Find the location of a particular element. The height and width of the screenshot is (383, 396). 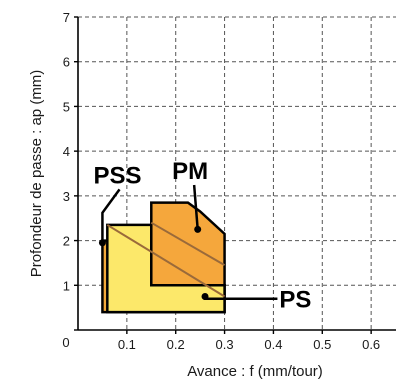

callout-dot-pm is located at coordinates (198, 229).